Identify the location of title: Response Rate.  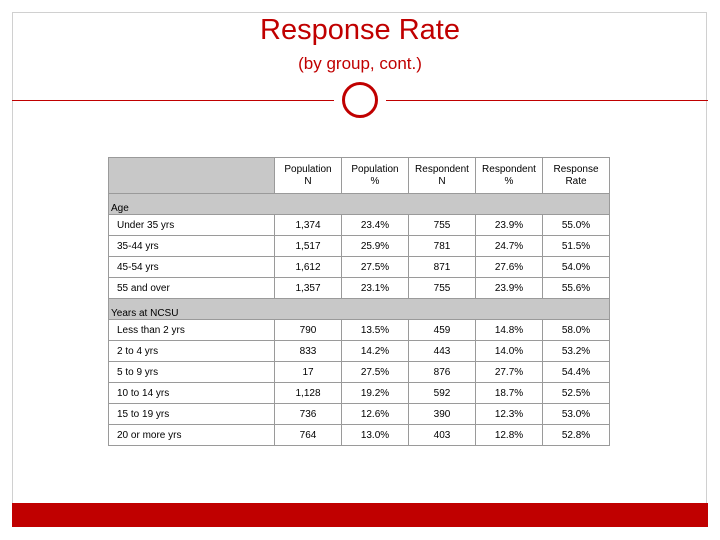
(360, 30).